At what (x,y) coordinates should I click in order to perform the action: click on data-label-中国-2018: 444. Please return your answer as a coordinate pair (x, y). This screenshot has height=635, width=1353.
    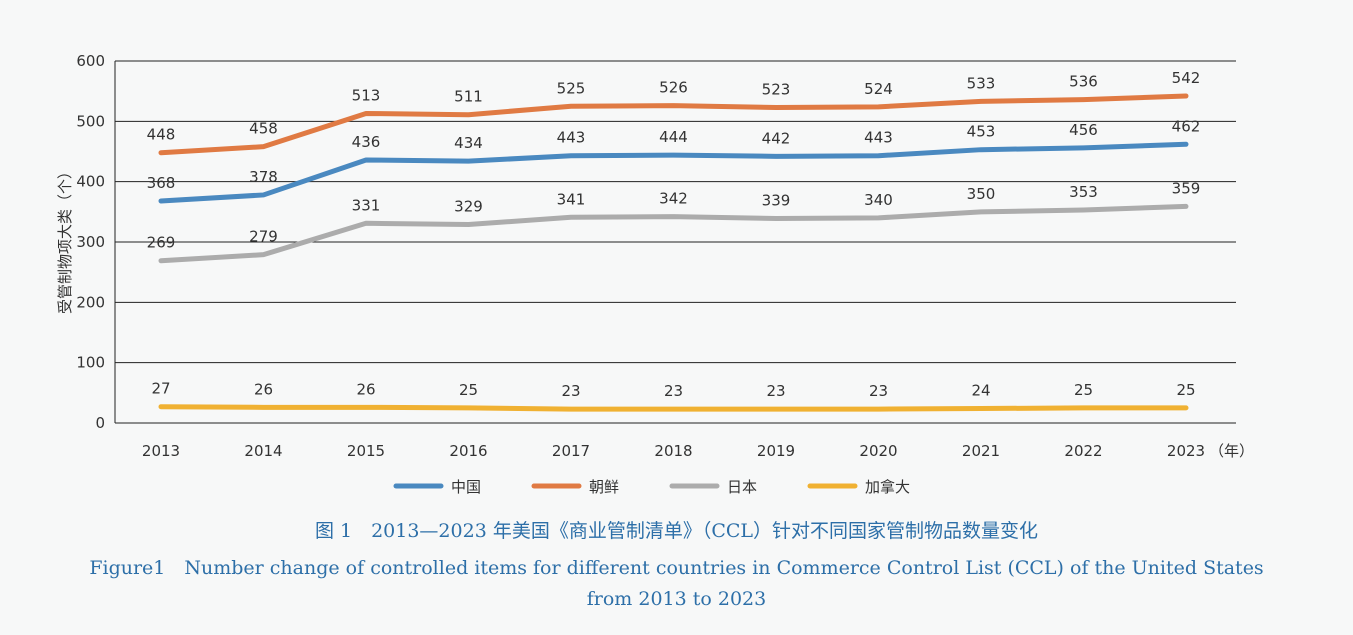
    Looking at the image, I should click on (673, 137).